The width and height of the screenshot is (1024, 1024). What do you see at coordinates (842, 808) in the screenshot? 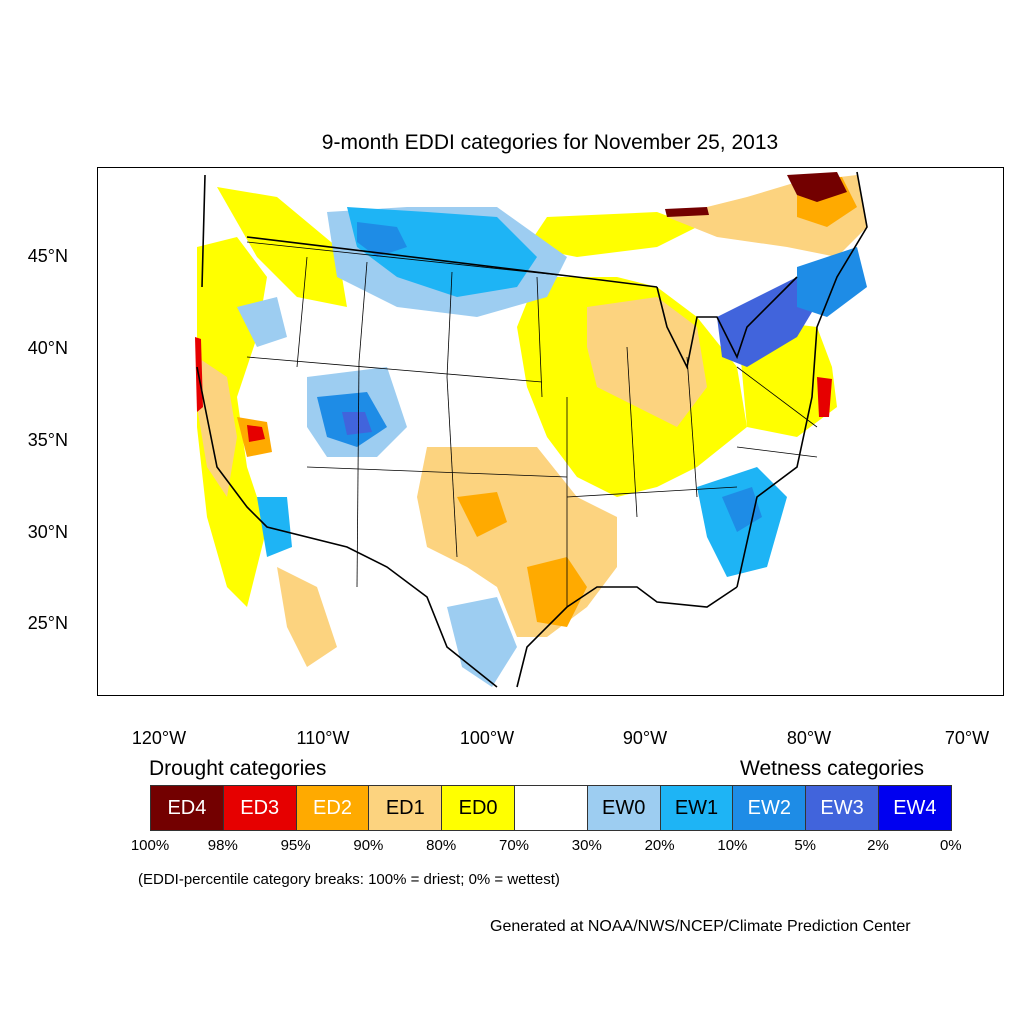
I see `legend-box-ew3: EW3` at bounding box center [842, 808].